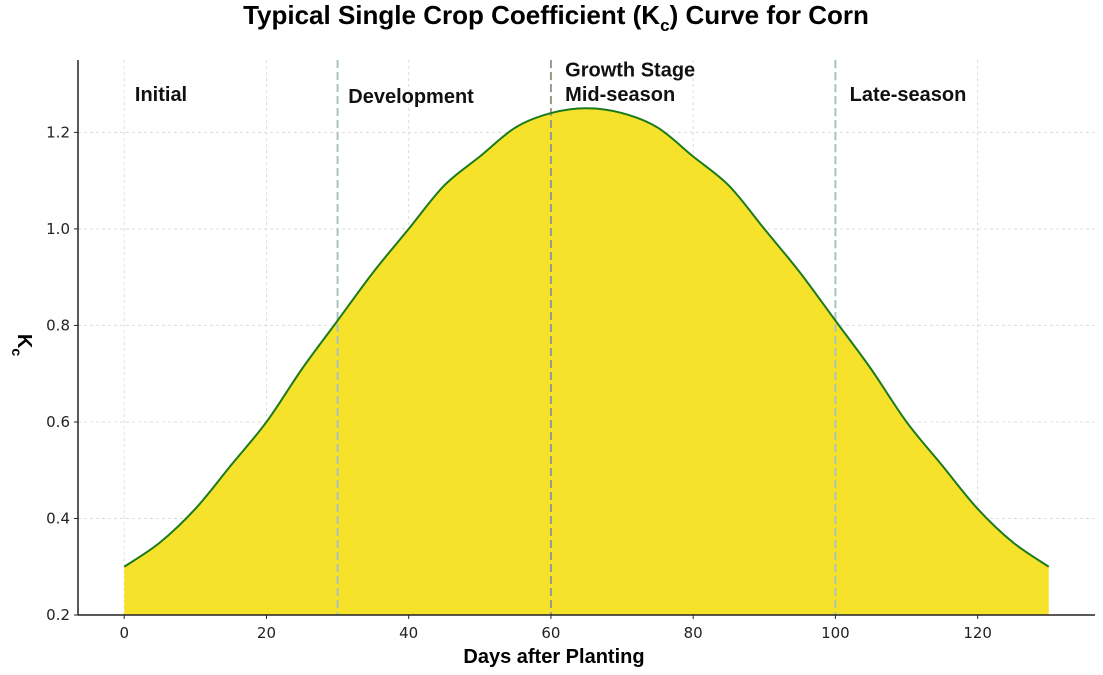 This screenshot has width=1103, height=675. Describe the element at coordinates (630, 71) in the screenshot. I see `stage-label: Growth Stage` at that location.